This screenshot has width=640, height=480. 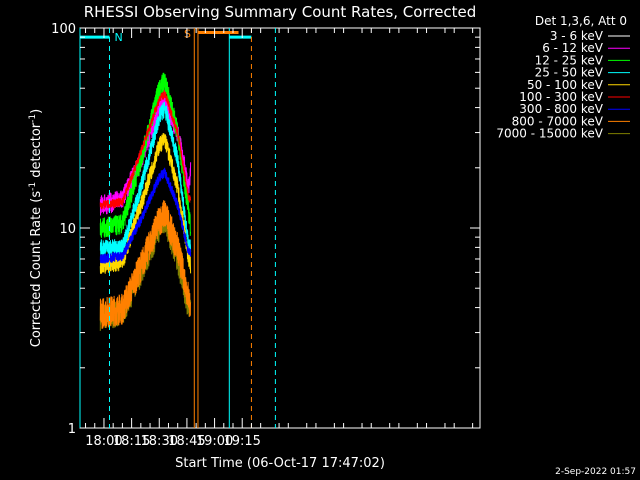 What do you see at coordinates (33, 118) in the screenshot?
I see `y-axis-label-sup2: -1` at bounding box center [33, 118].